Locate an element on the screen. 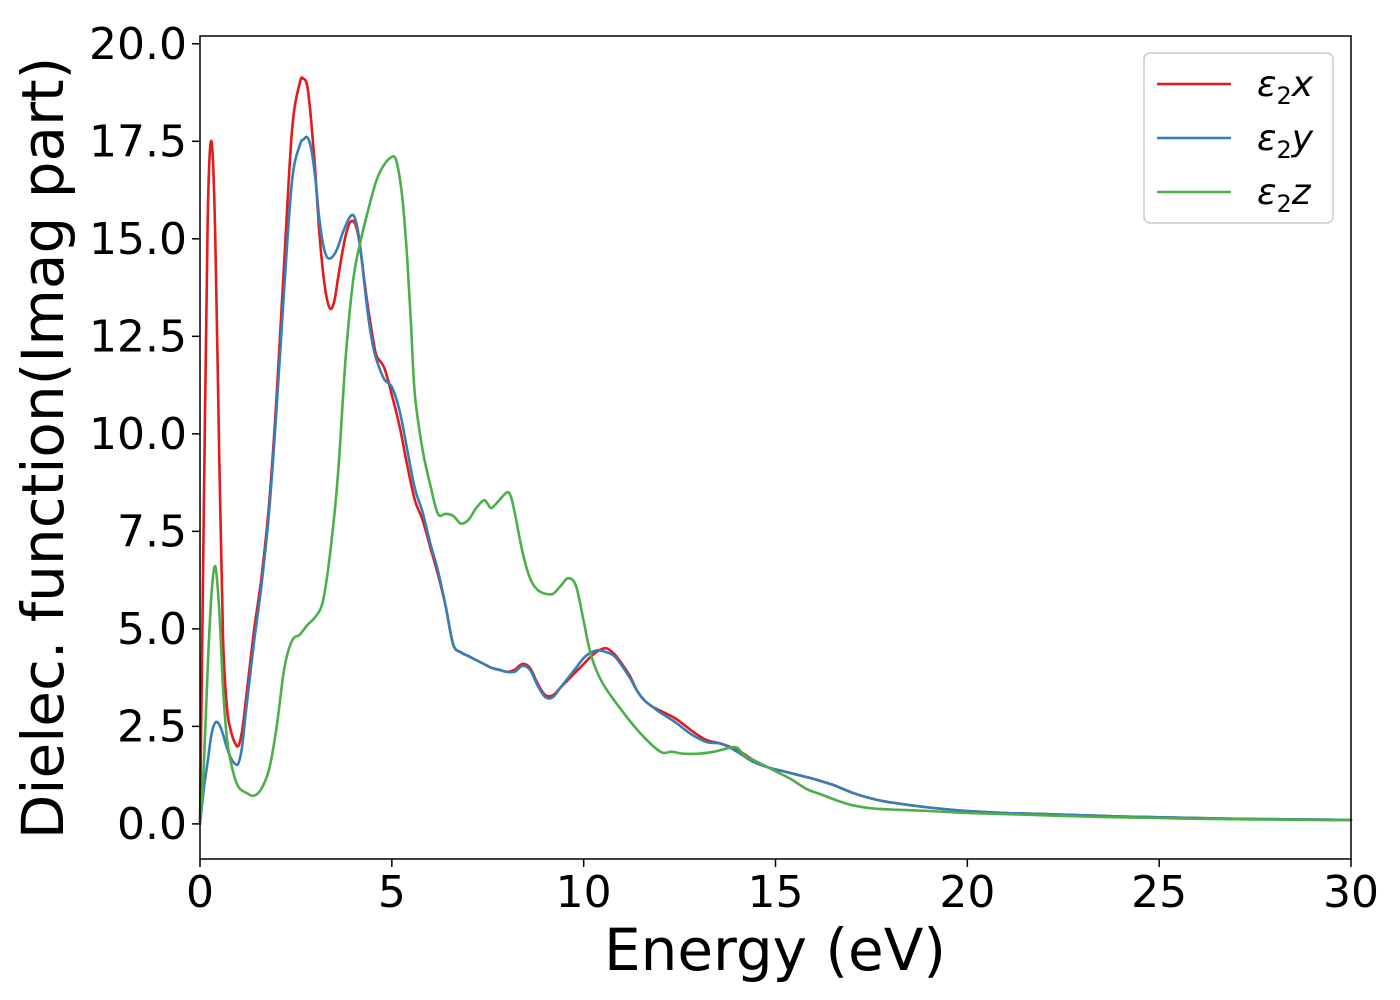  x-tick-label: 5 is located at coordinates (392, 892).